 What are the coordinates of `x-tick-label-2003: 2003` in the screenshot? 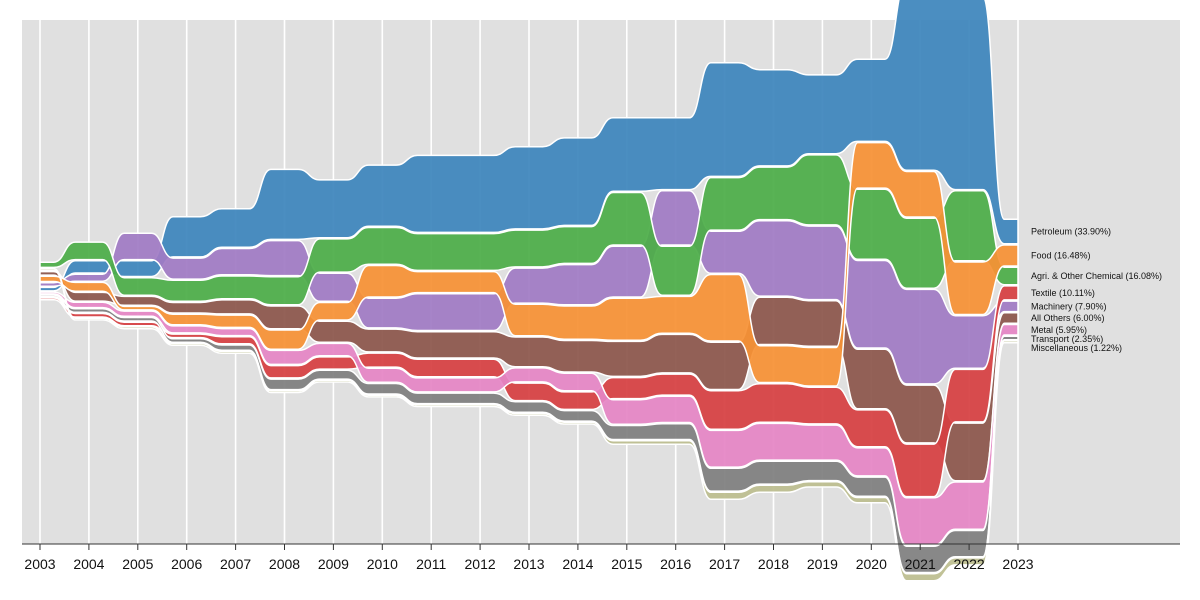 It's located at (39, 564).